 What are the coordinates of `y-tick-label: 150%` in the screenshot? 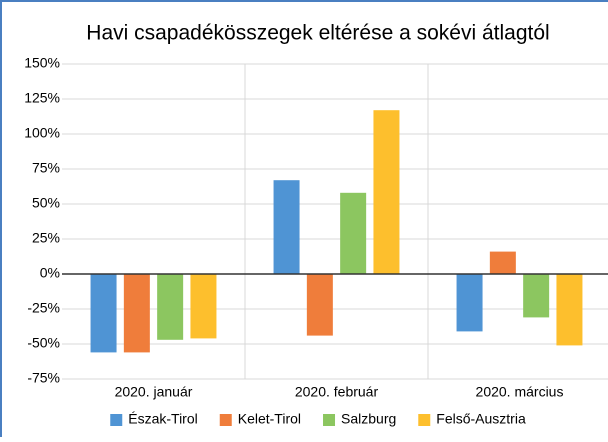 It's located at (42, 63).